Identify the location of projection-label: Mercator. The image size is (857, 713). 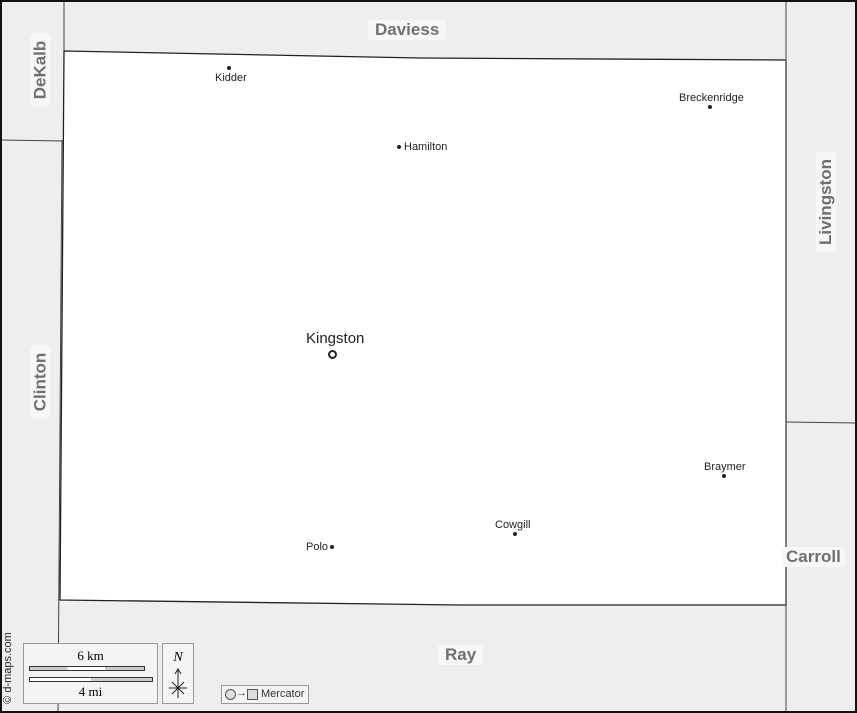
(283, 694).